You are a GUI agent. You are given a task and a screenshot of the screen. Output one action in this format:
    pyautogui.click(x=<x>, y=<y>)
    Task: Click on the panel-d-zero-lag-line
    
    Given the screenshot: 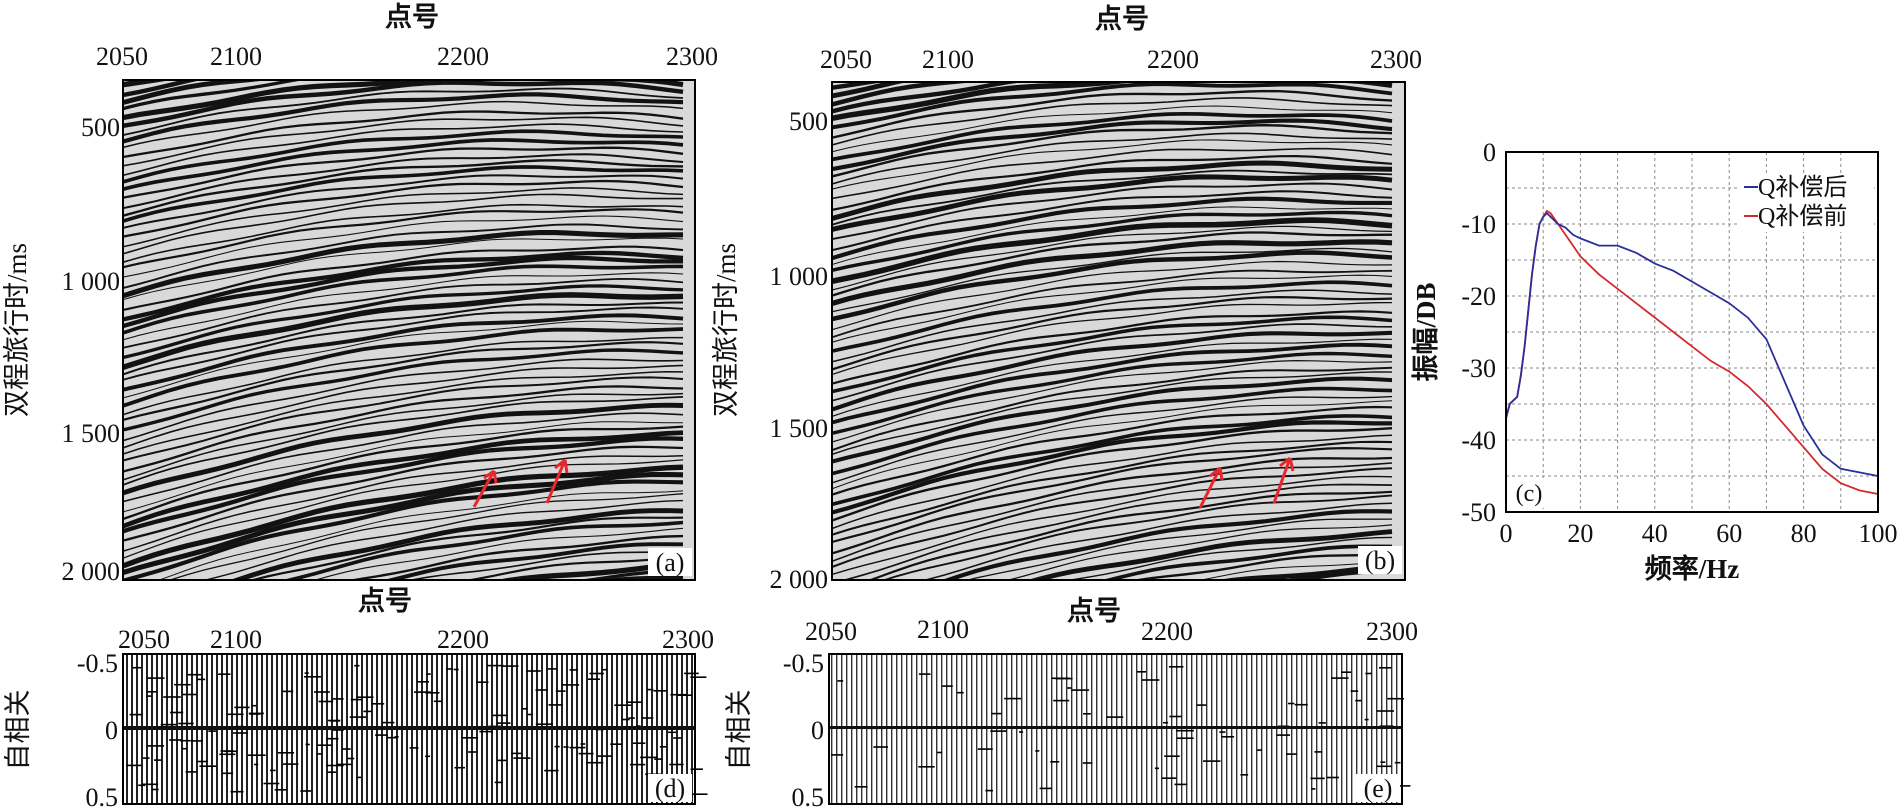 What is the action you would take?
    pyautogui.click(x=409, y=728)
    